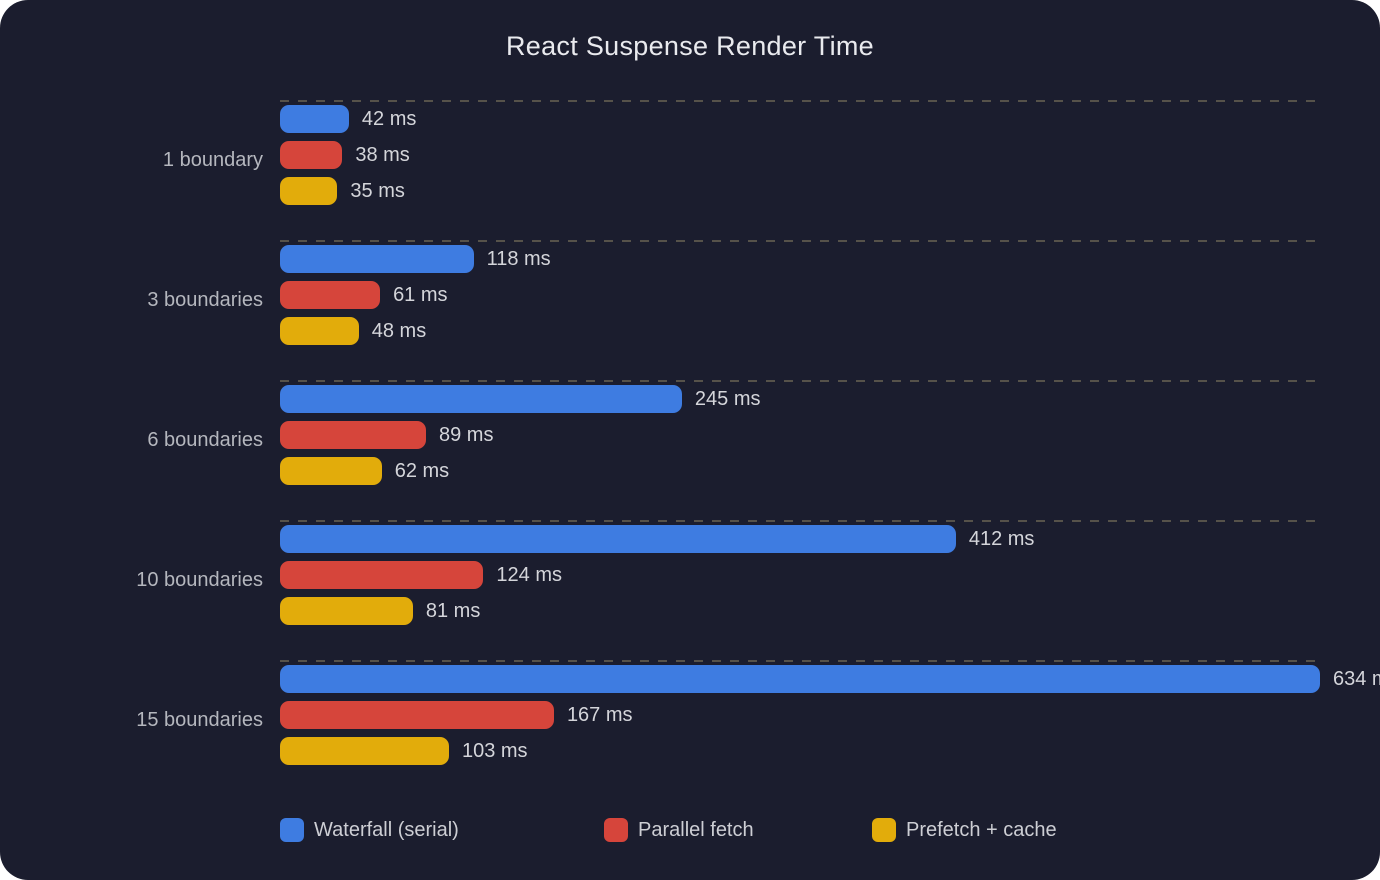 Image resolution: width=1380 pixels, height=880 pixels. What do you see at coordinates (727, 398) in the screenshot?
I see `bar-value-label: 245 ms` at bounding box center [727, 398].